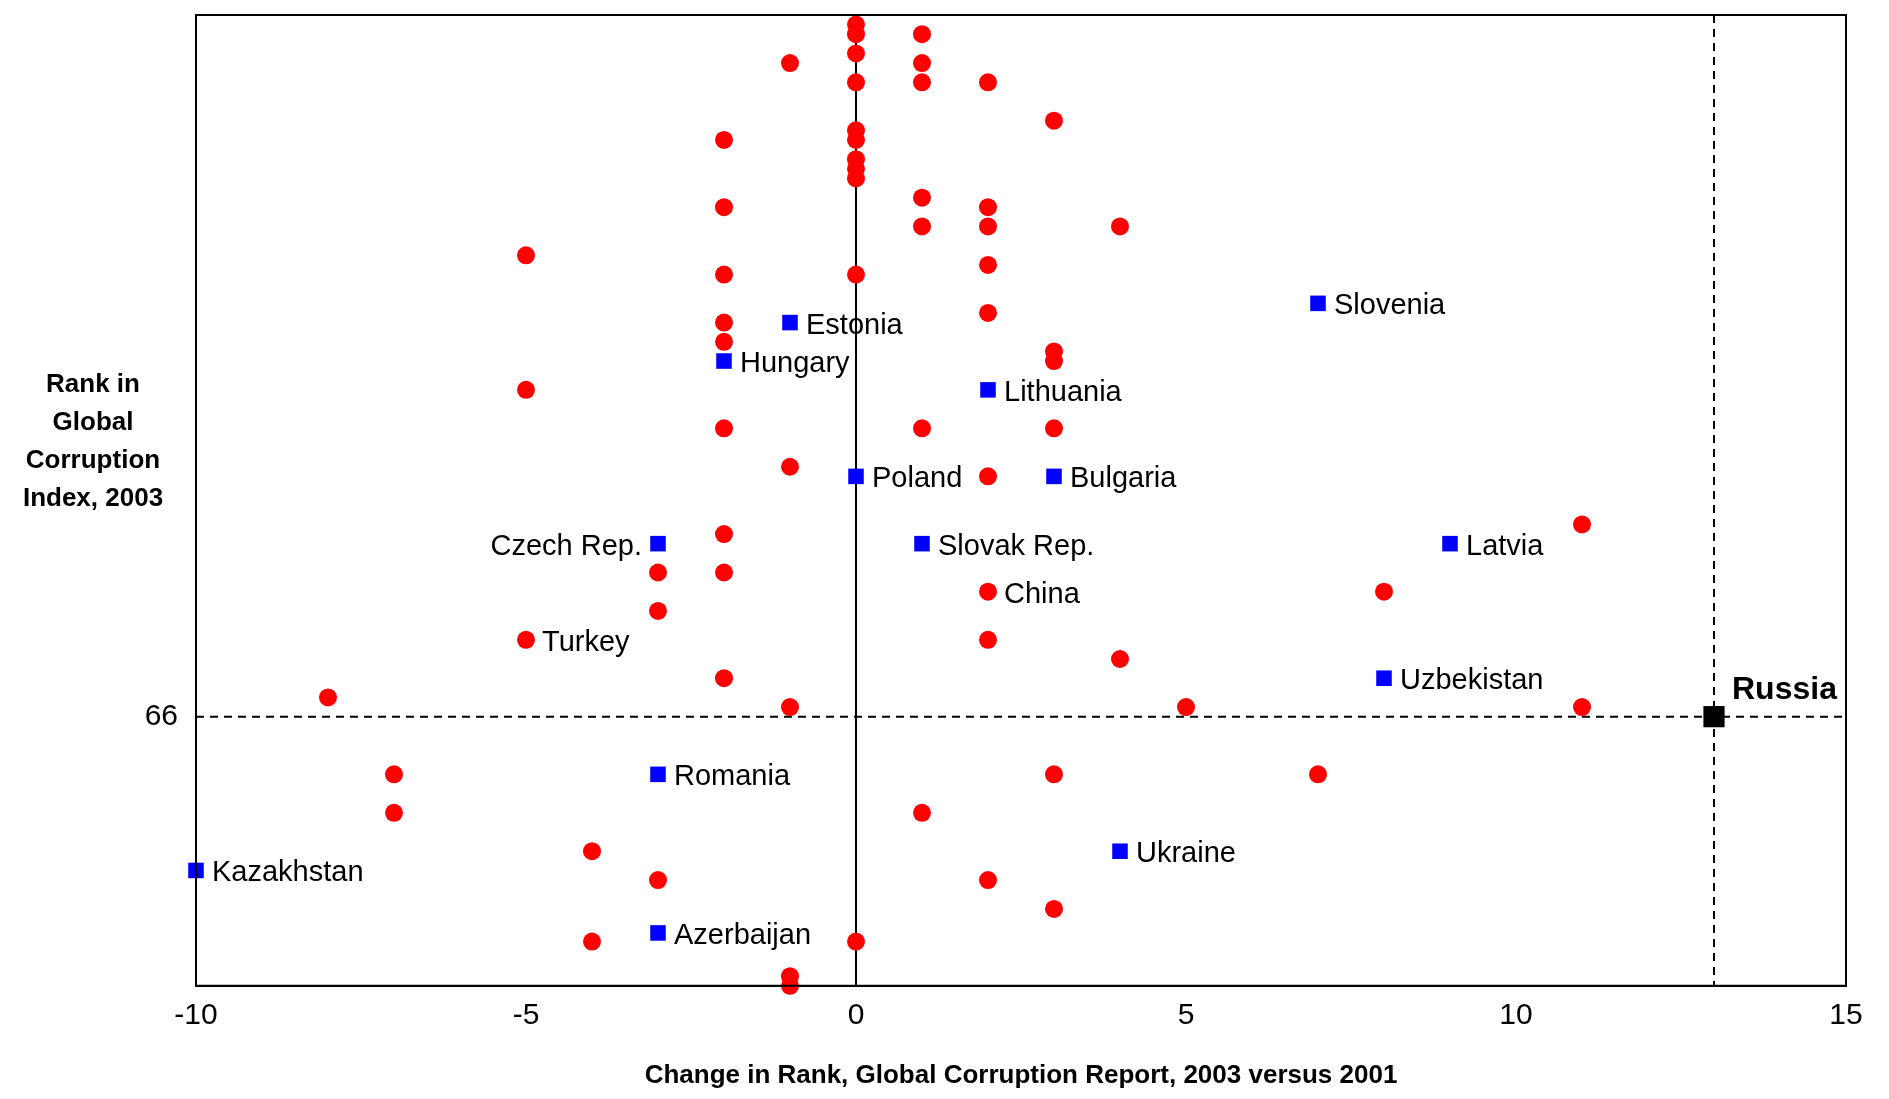  What do you see at coordinates (1390, 304) in the screenshot?
I see `annotation: Slovenia` at bounding box center [1390, 304].